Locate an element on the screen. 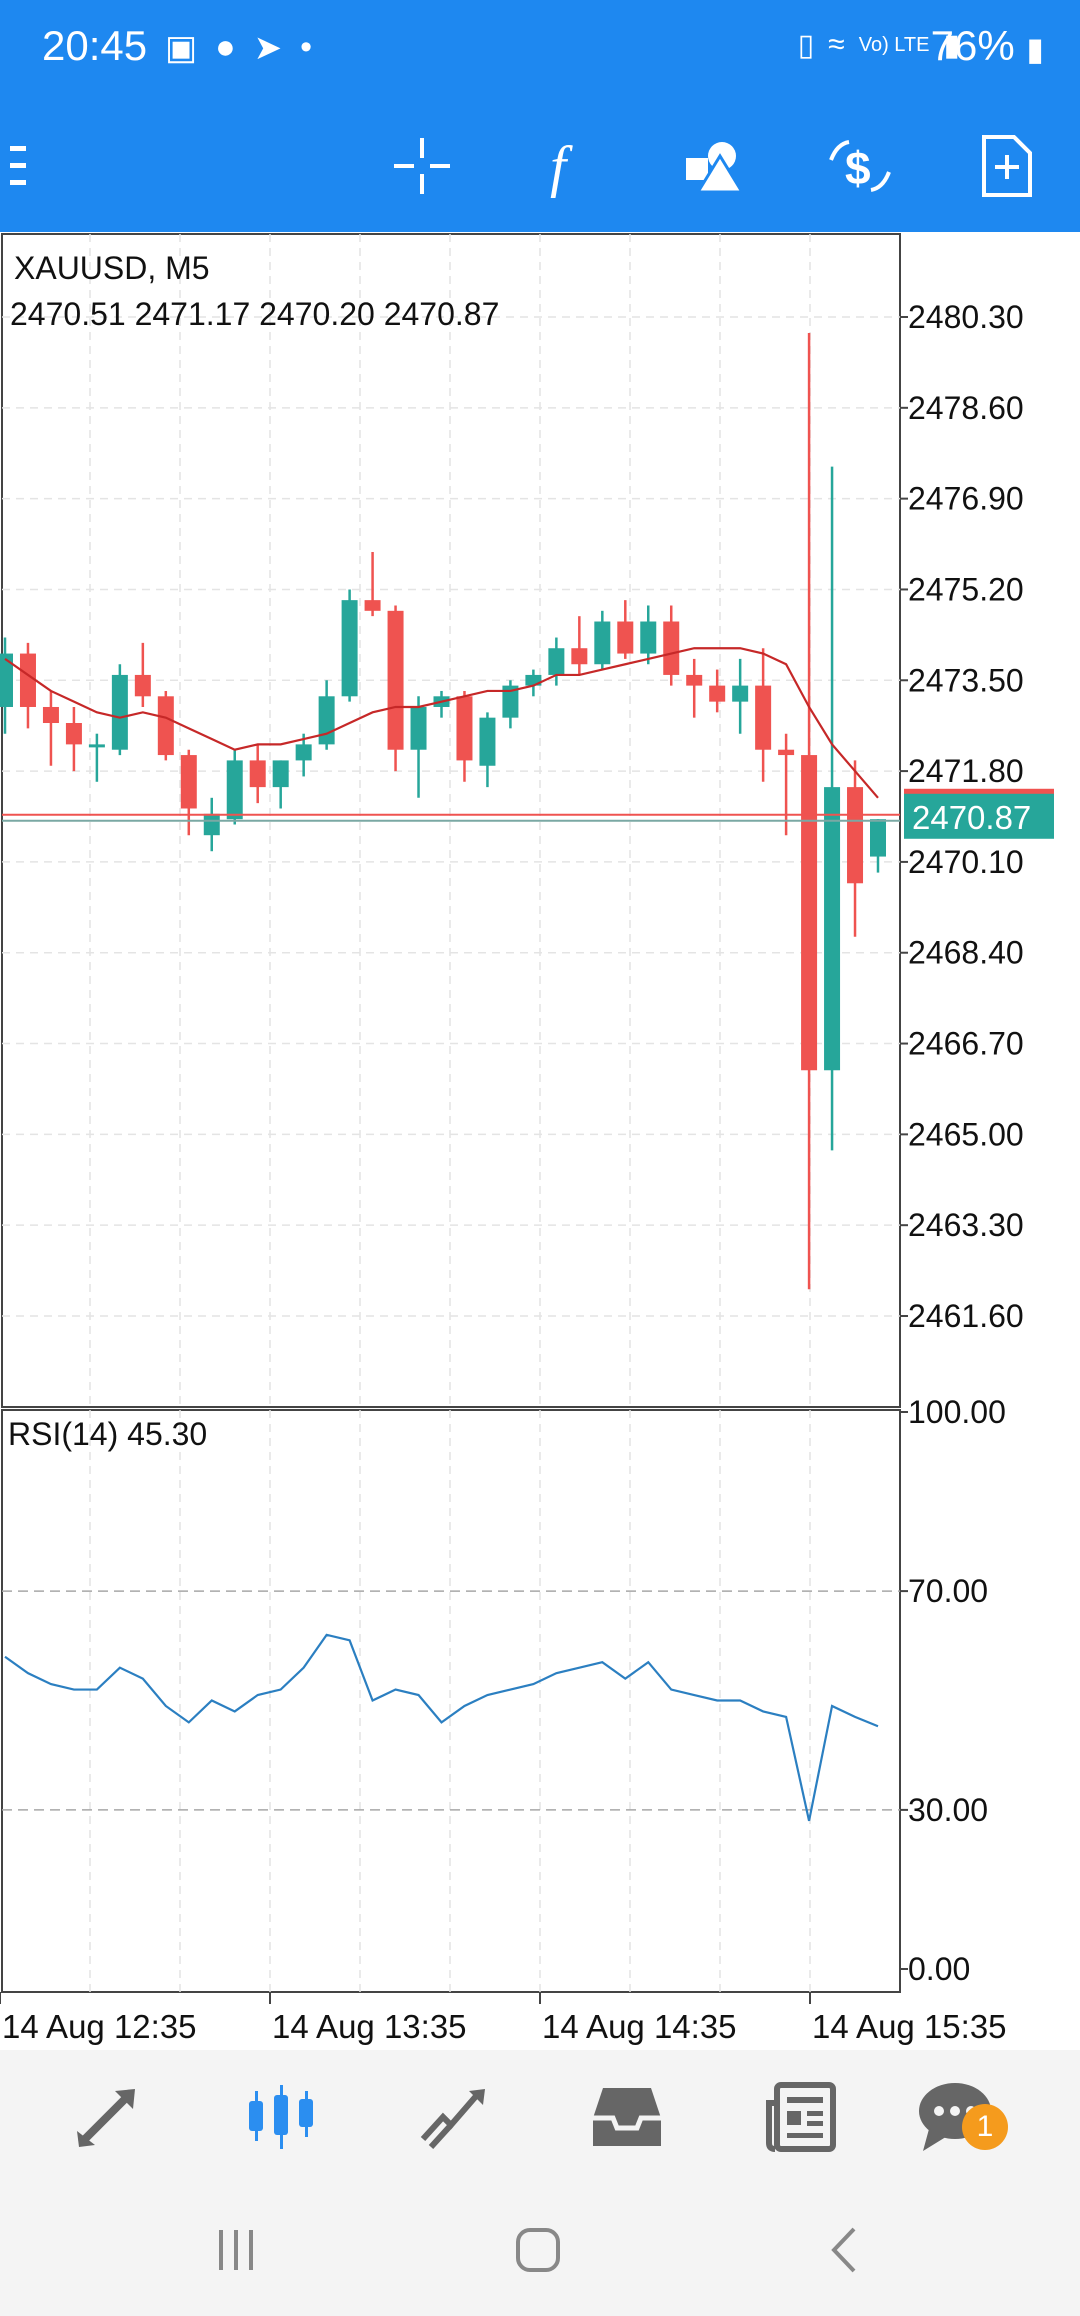 This screenshot has width=1080, height=2316. crosshair-icon is located at coordinates (422, 166).